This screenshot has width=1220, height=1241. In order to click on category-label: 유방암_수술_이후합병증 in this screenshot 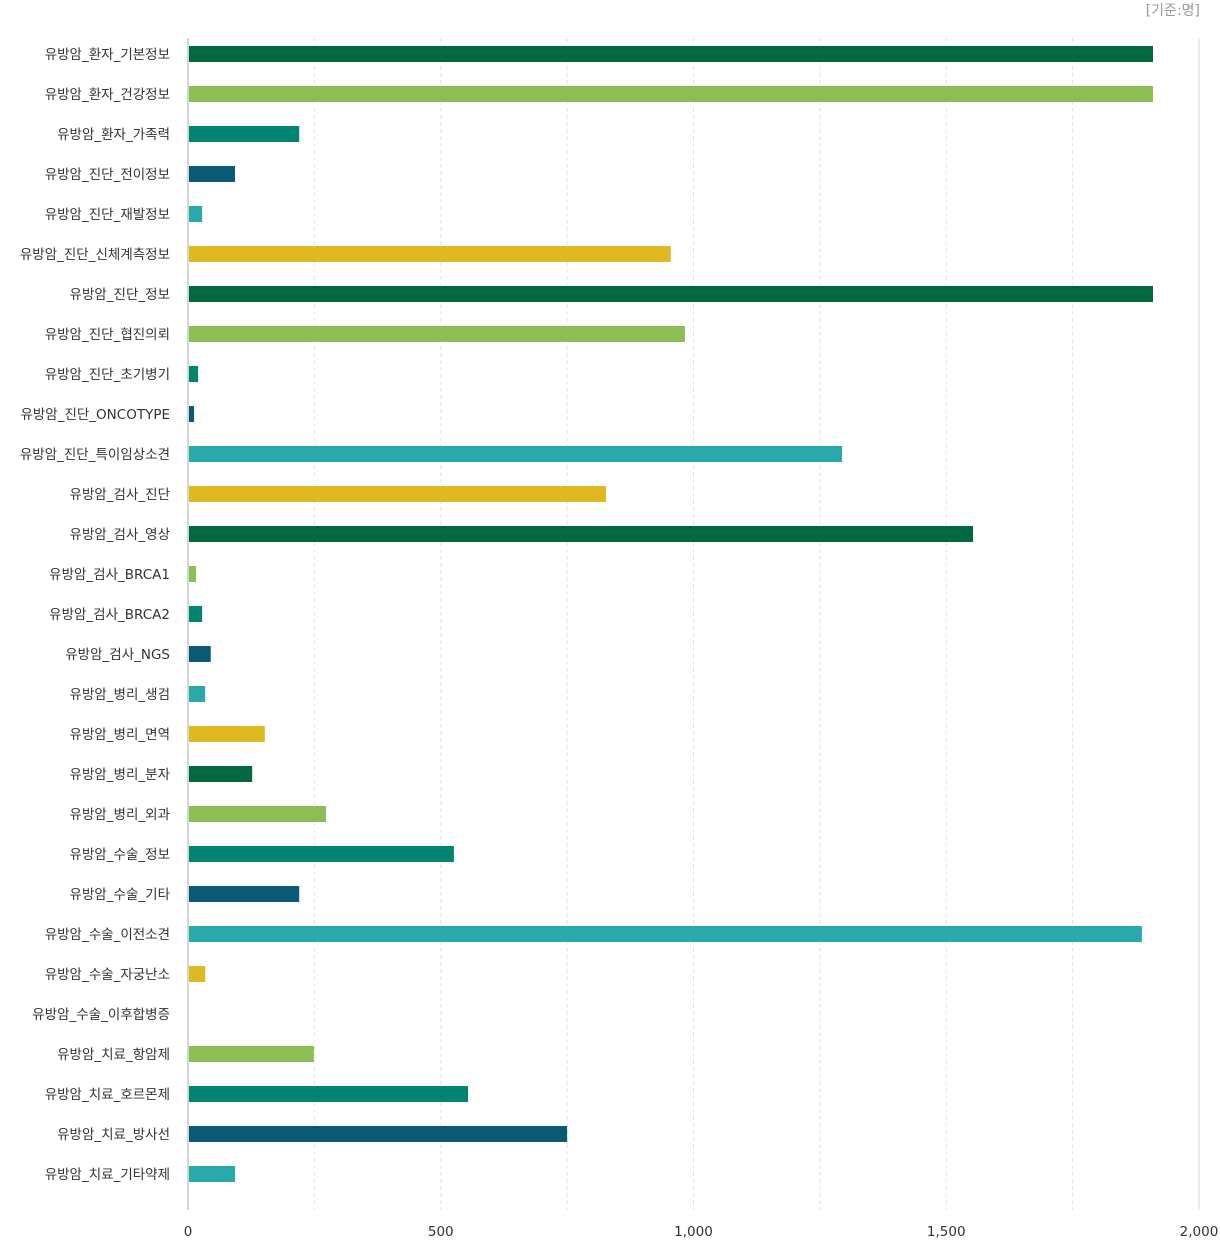, I will do `click(101, 1015)`.